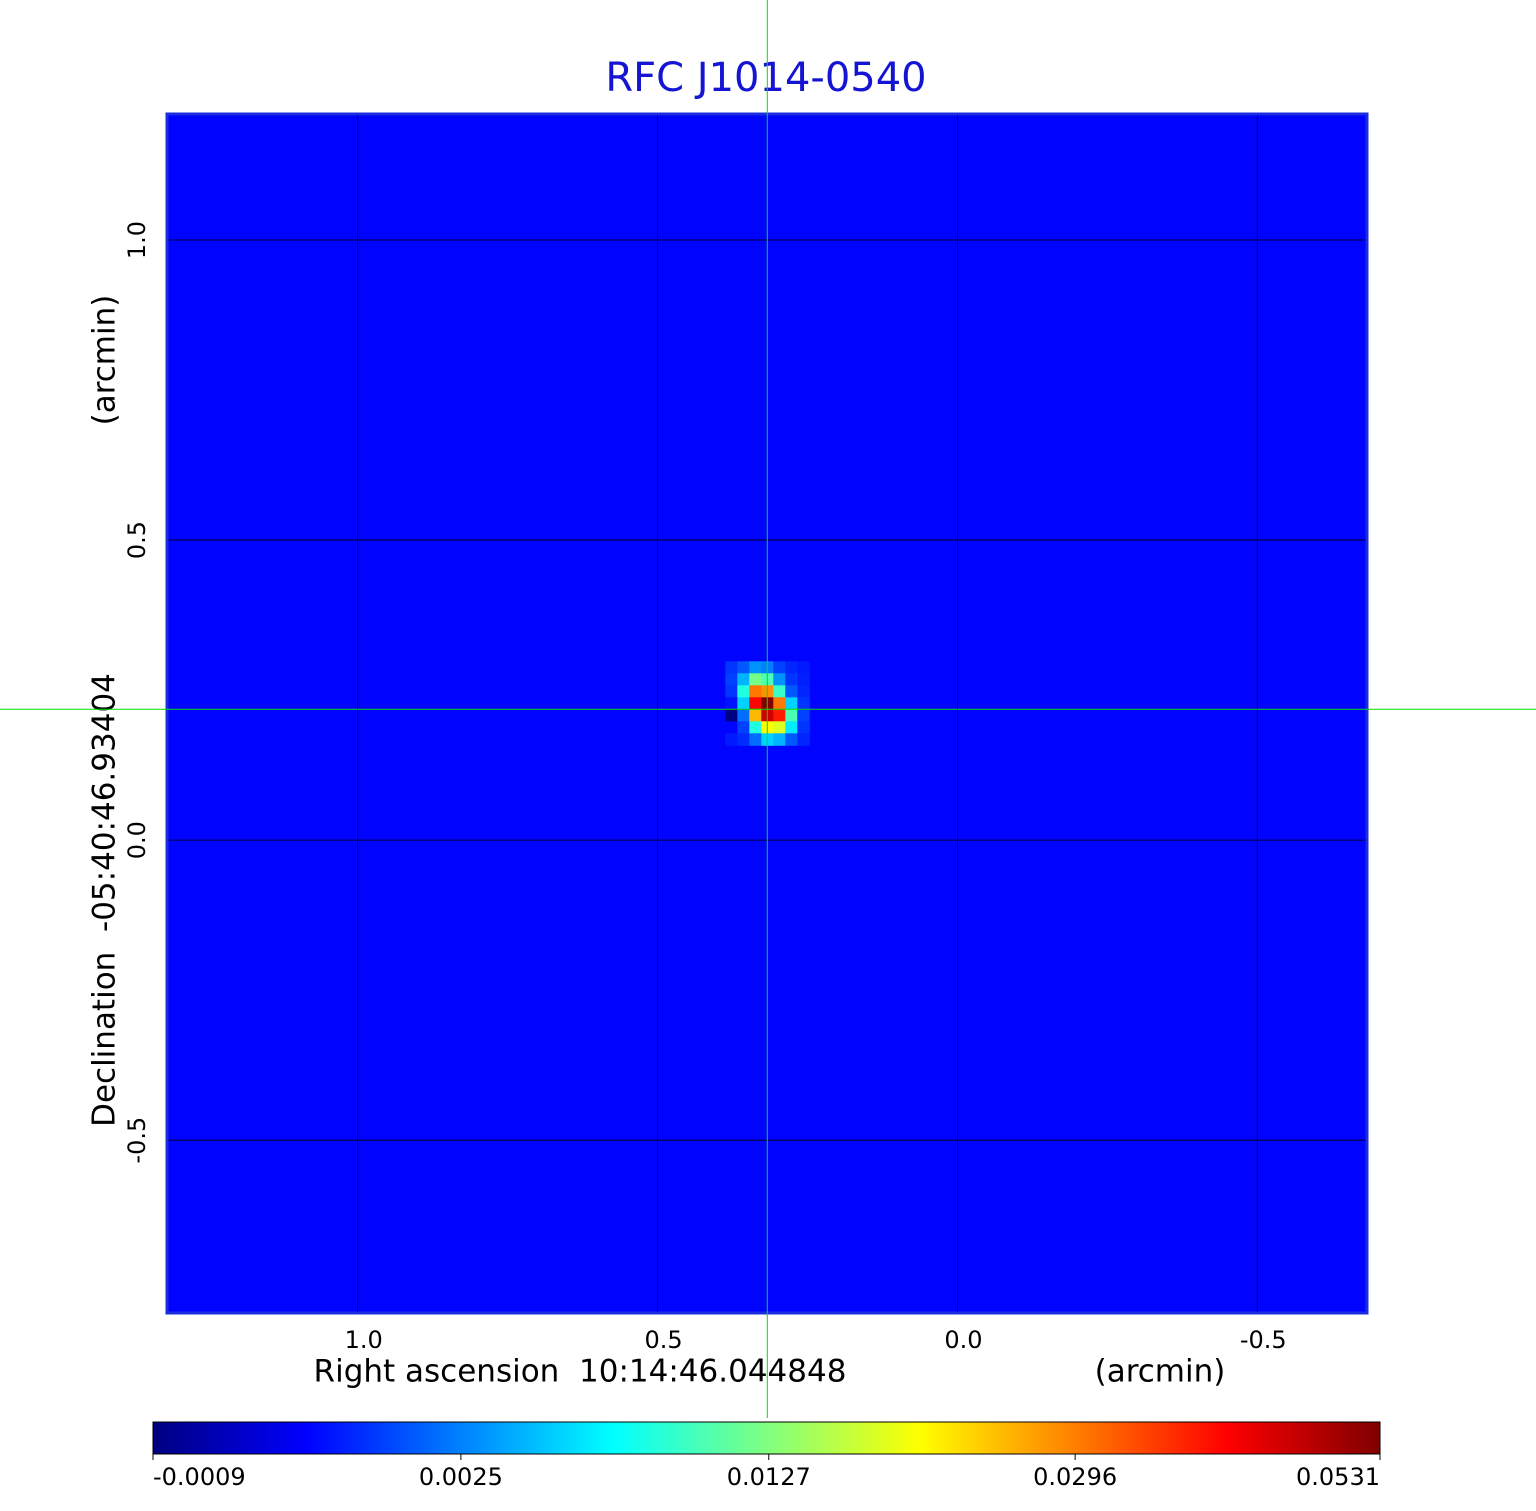 Image resolution: width=1536 pixels, height=1511 pixels. I want to click on y-tick-label: 1.0, so click(137, 240).